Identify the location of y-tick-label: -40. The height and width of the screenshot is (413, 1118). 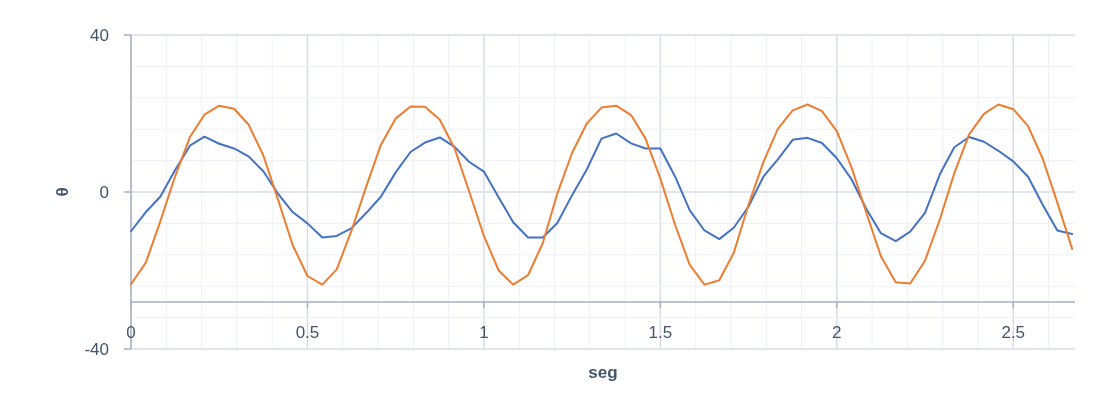
(96, 349).